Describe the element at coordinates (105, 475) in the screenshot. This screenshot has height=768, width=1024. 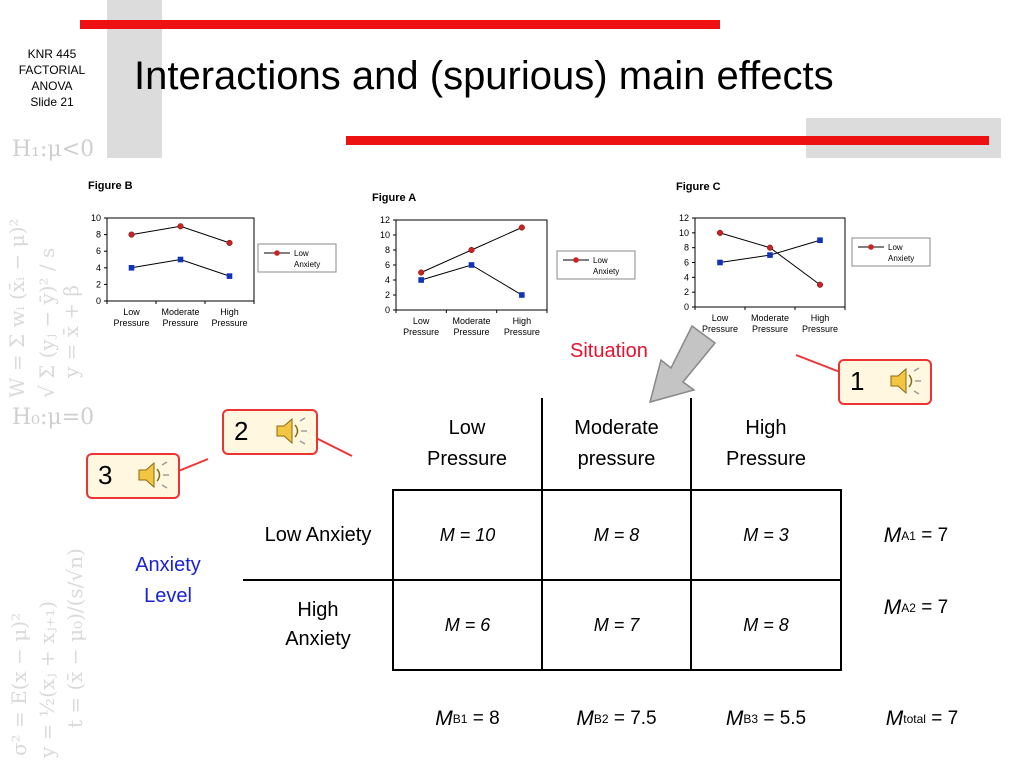
I see `callout-3-number: 3` at that location.